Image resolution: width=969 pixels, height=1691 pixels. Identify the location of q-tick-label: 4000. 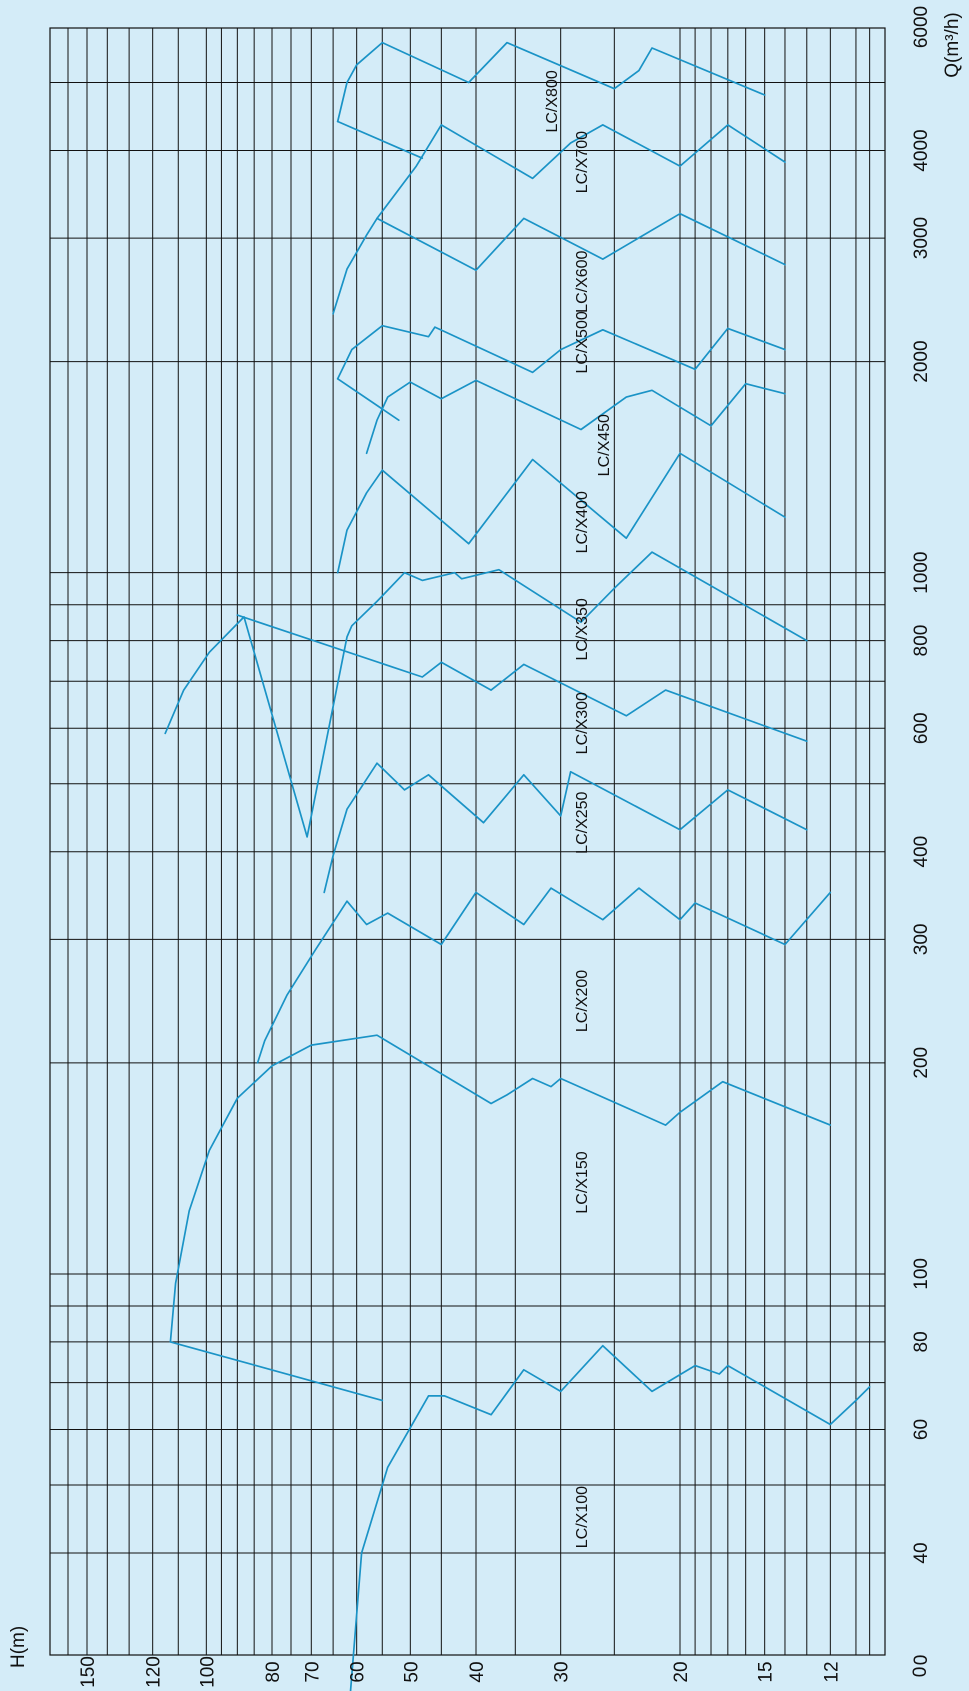
(921, 150).